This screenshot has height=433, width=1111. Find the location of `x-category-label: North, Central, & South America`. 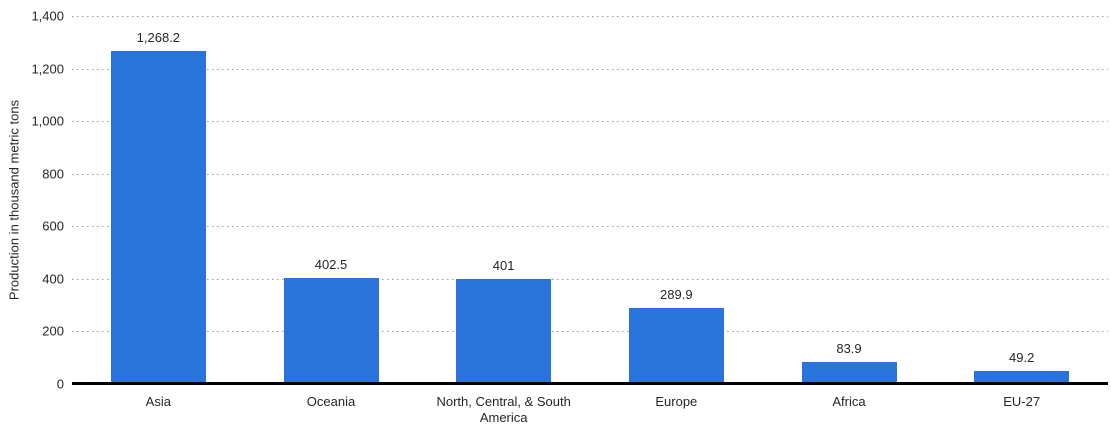

x-category-label: North, Central, & South America is located at coordinates (503, 410).